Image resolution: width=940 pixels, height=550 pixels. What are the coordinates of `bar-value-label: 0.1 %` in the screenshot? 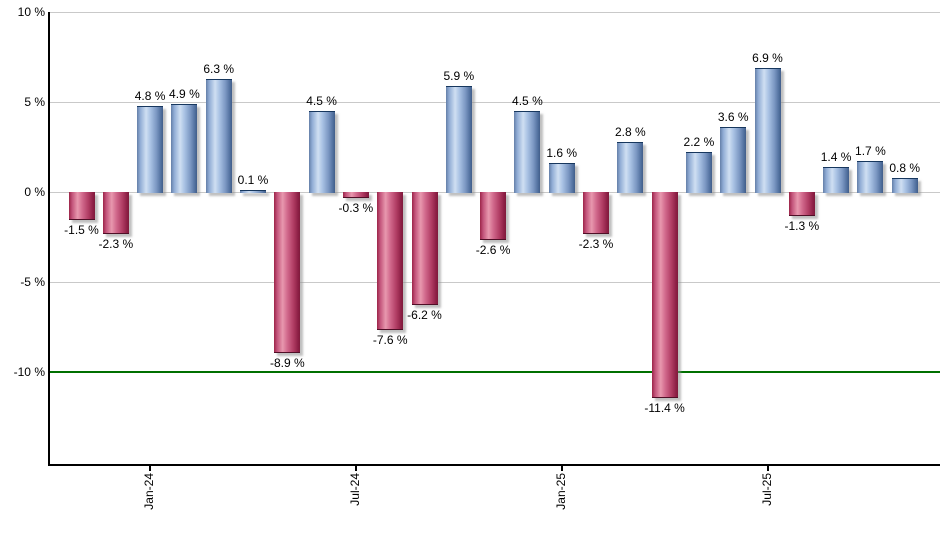 It's located at (253, 180).